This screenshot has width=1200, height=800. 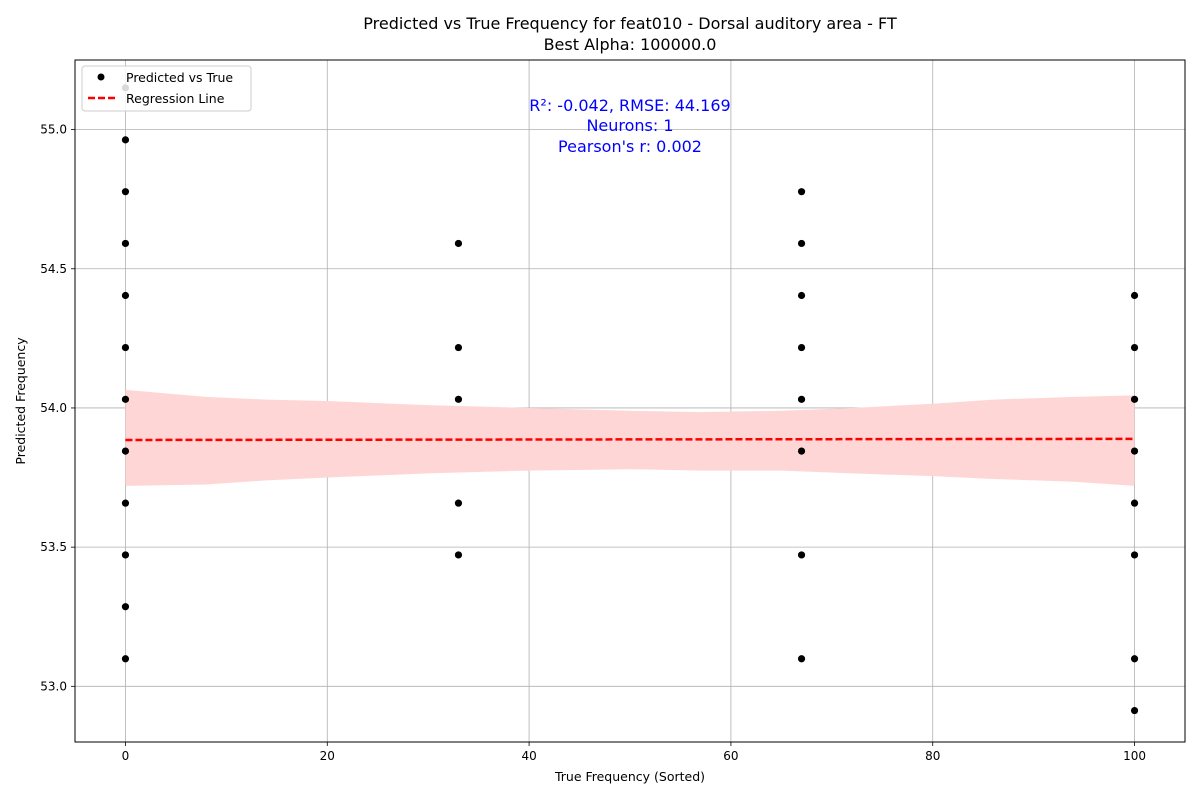 I want to click on x-tick-label: 20, so click(x=327, y=756).